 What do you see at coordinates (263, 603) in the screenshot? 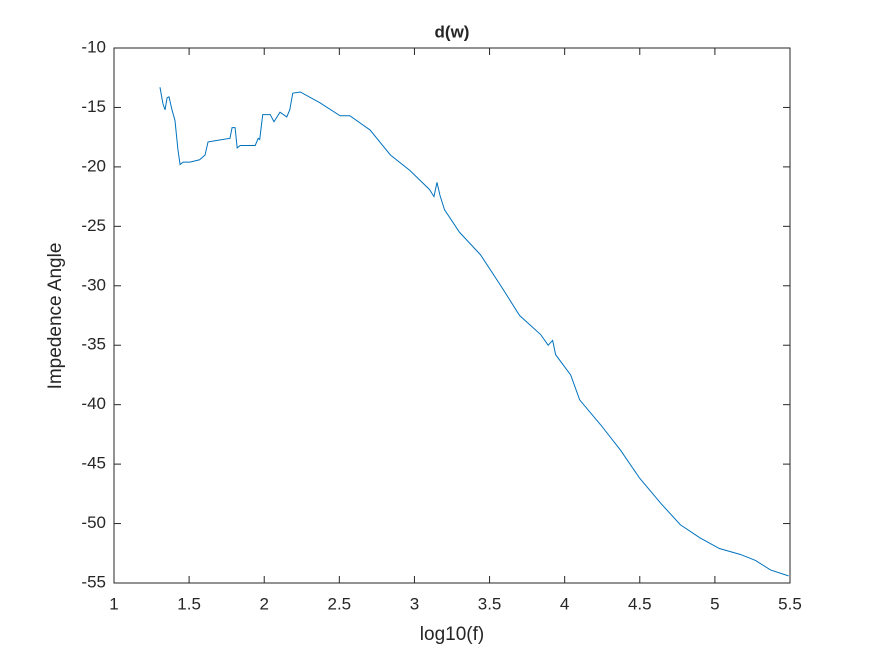
I see `x-tick-label: 2` at bounding box center [263, 603].